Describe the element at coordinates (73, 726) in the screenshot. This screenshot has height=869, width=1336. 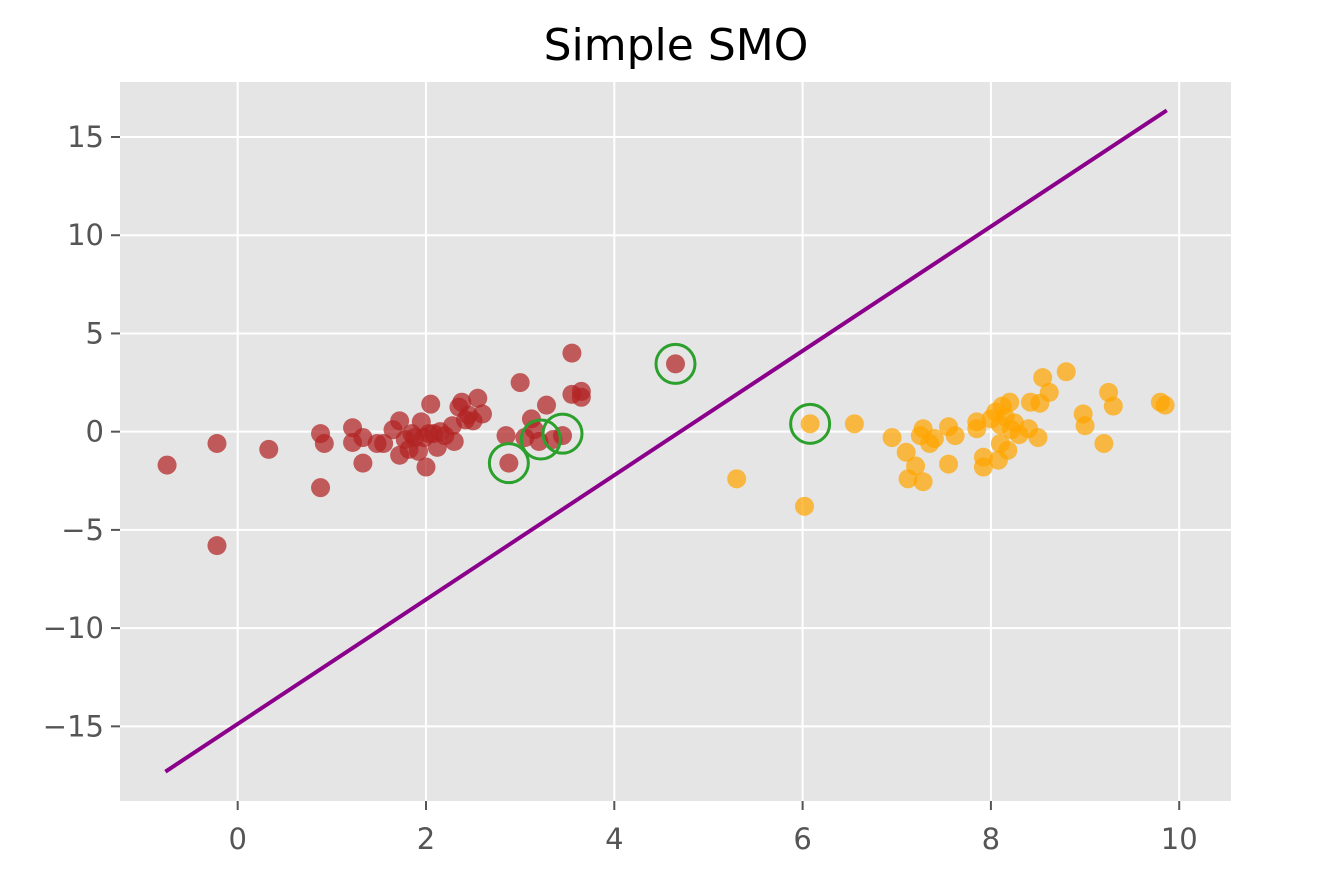
I see `y-tick-label: −15` at that location.